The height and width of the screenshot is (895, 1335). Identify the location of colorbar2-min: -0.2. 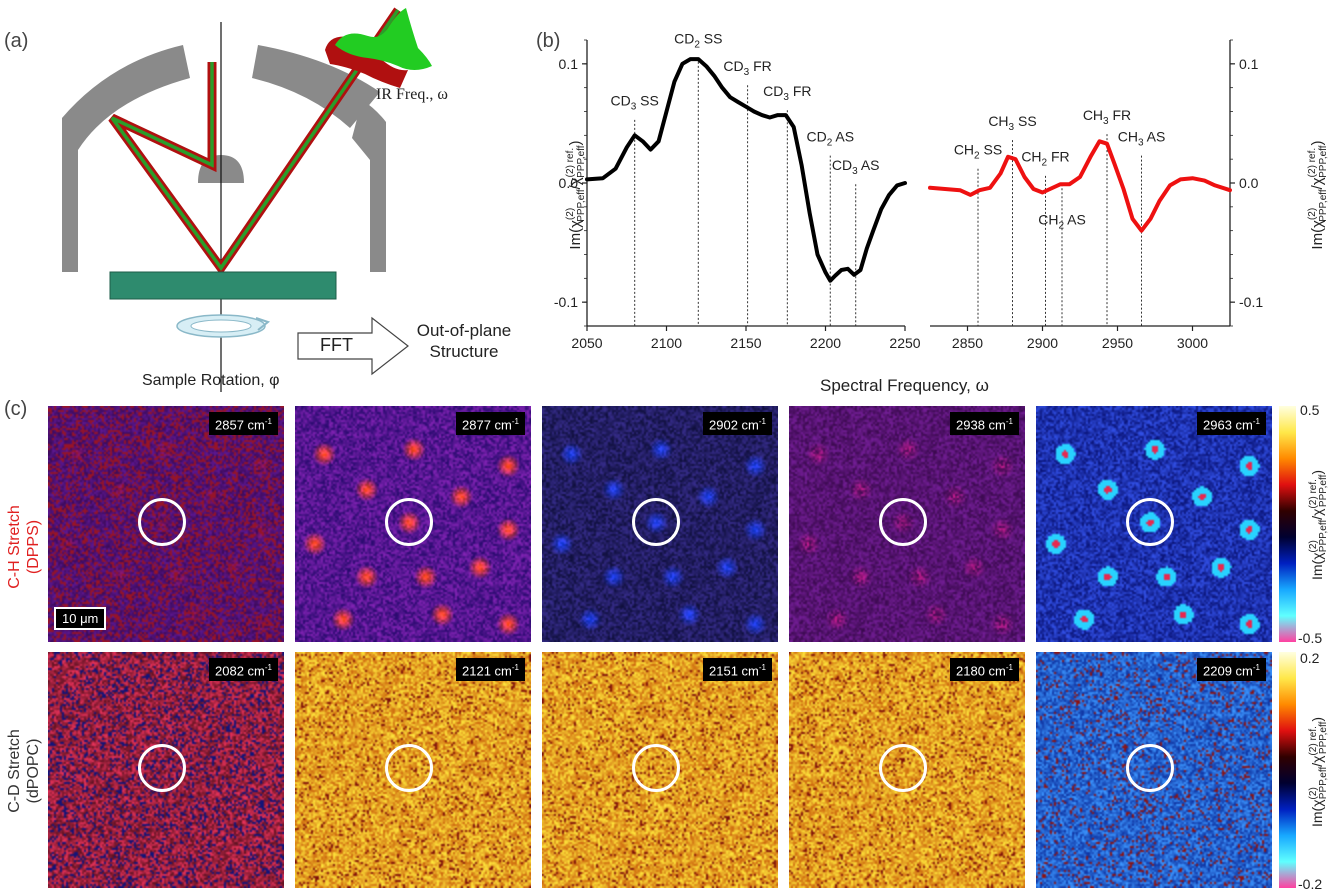
(1310, 884).